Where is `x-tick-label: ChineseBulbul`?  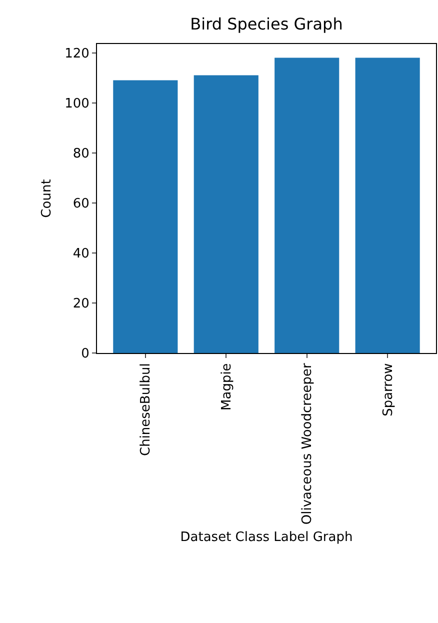
x-tick-label: ChineseBulbul is located at coordinates (146, 409).